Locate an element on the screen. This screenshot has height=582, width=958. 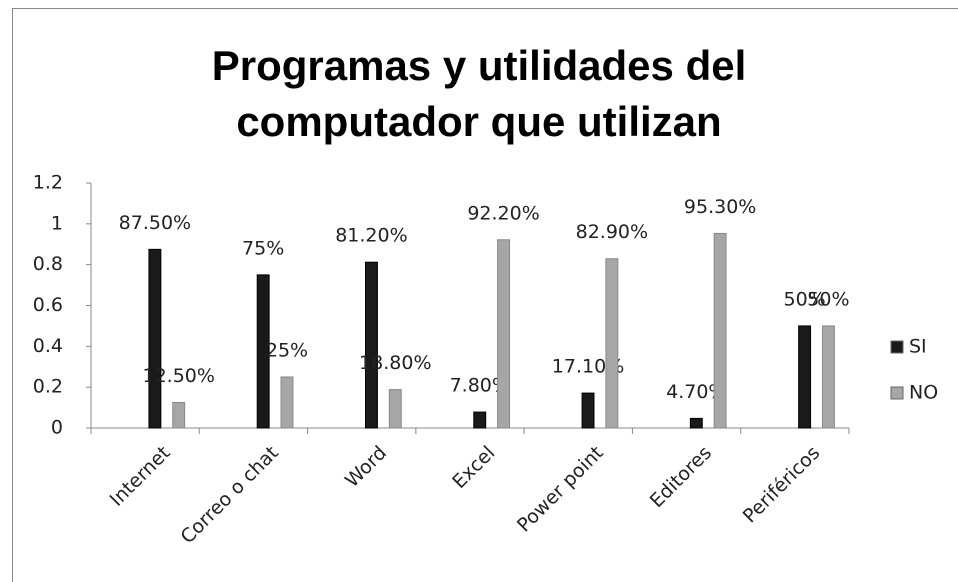
data-label: 82.90% is located at coordinates (612, 232).